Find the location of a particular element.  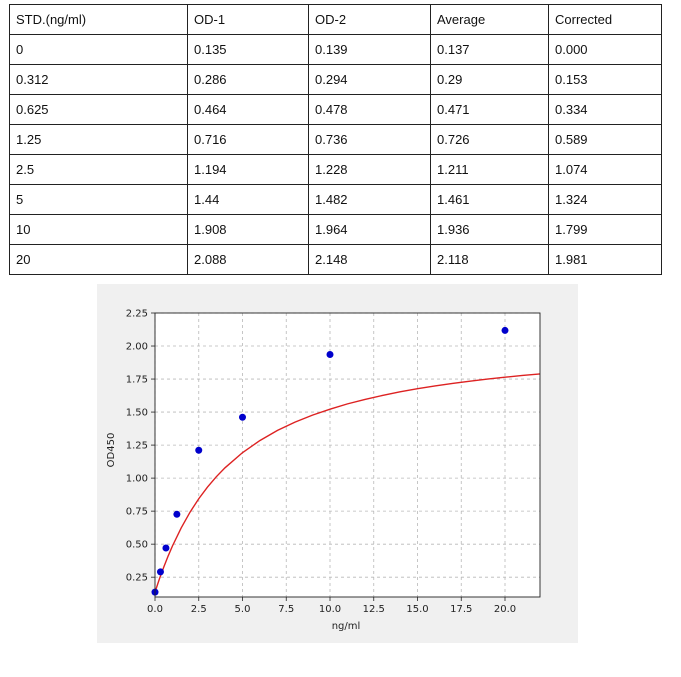

table-row: 0.312 0.286 0.294 0.29 0.153 is located at coordinates (335, 79).